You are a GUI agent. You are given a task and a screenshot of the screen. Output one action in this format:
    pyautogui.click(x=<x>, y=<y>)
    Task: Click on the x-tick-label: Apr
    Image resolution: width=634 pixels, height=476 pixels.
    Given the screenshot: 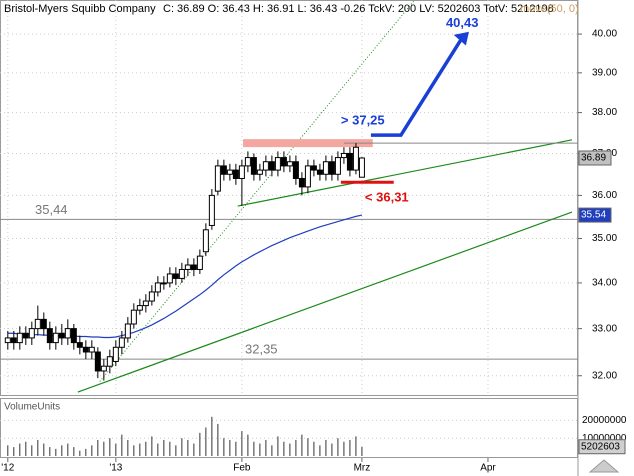 What is the action you would take?
    pyautogui.click(x=488, y=468)
    